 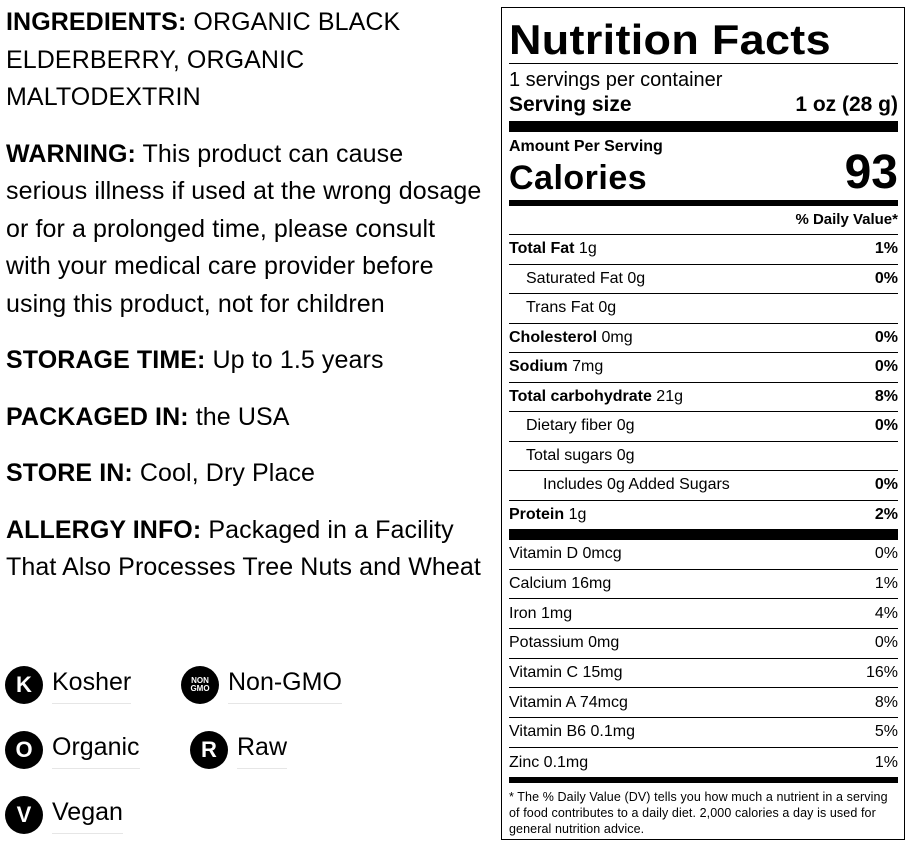 I want to click on nutrient-row-trans-fat: Trans Fat 0g, so click(x=703, y=308).